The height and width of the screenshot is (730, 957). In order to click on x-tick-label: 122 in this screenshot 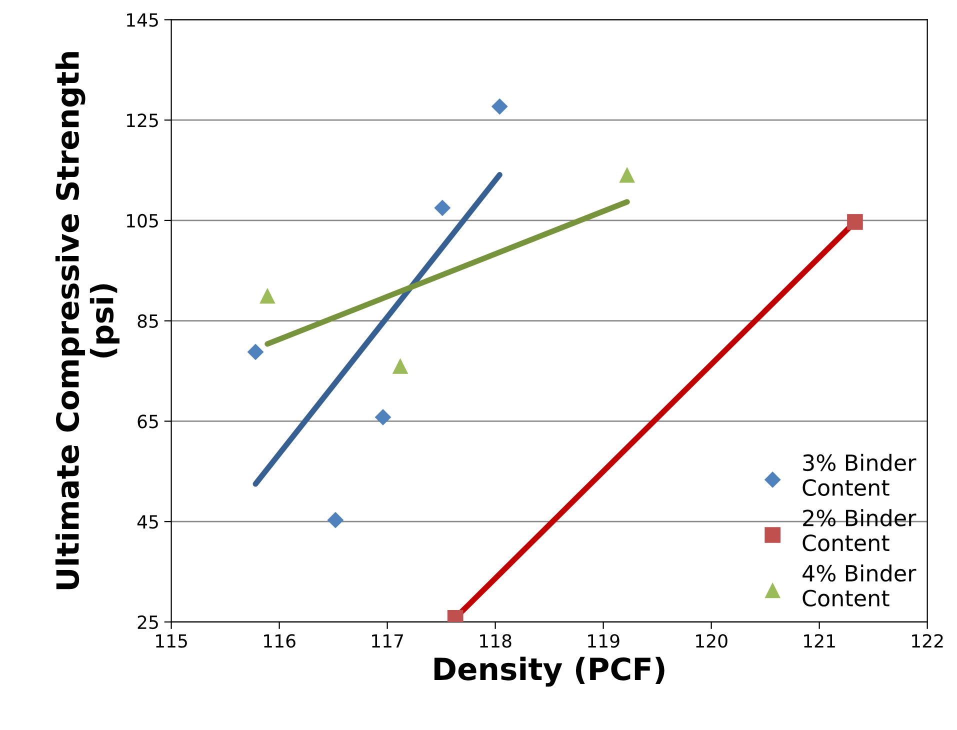, I will do `click(927, 641)`.